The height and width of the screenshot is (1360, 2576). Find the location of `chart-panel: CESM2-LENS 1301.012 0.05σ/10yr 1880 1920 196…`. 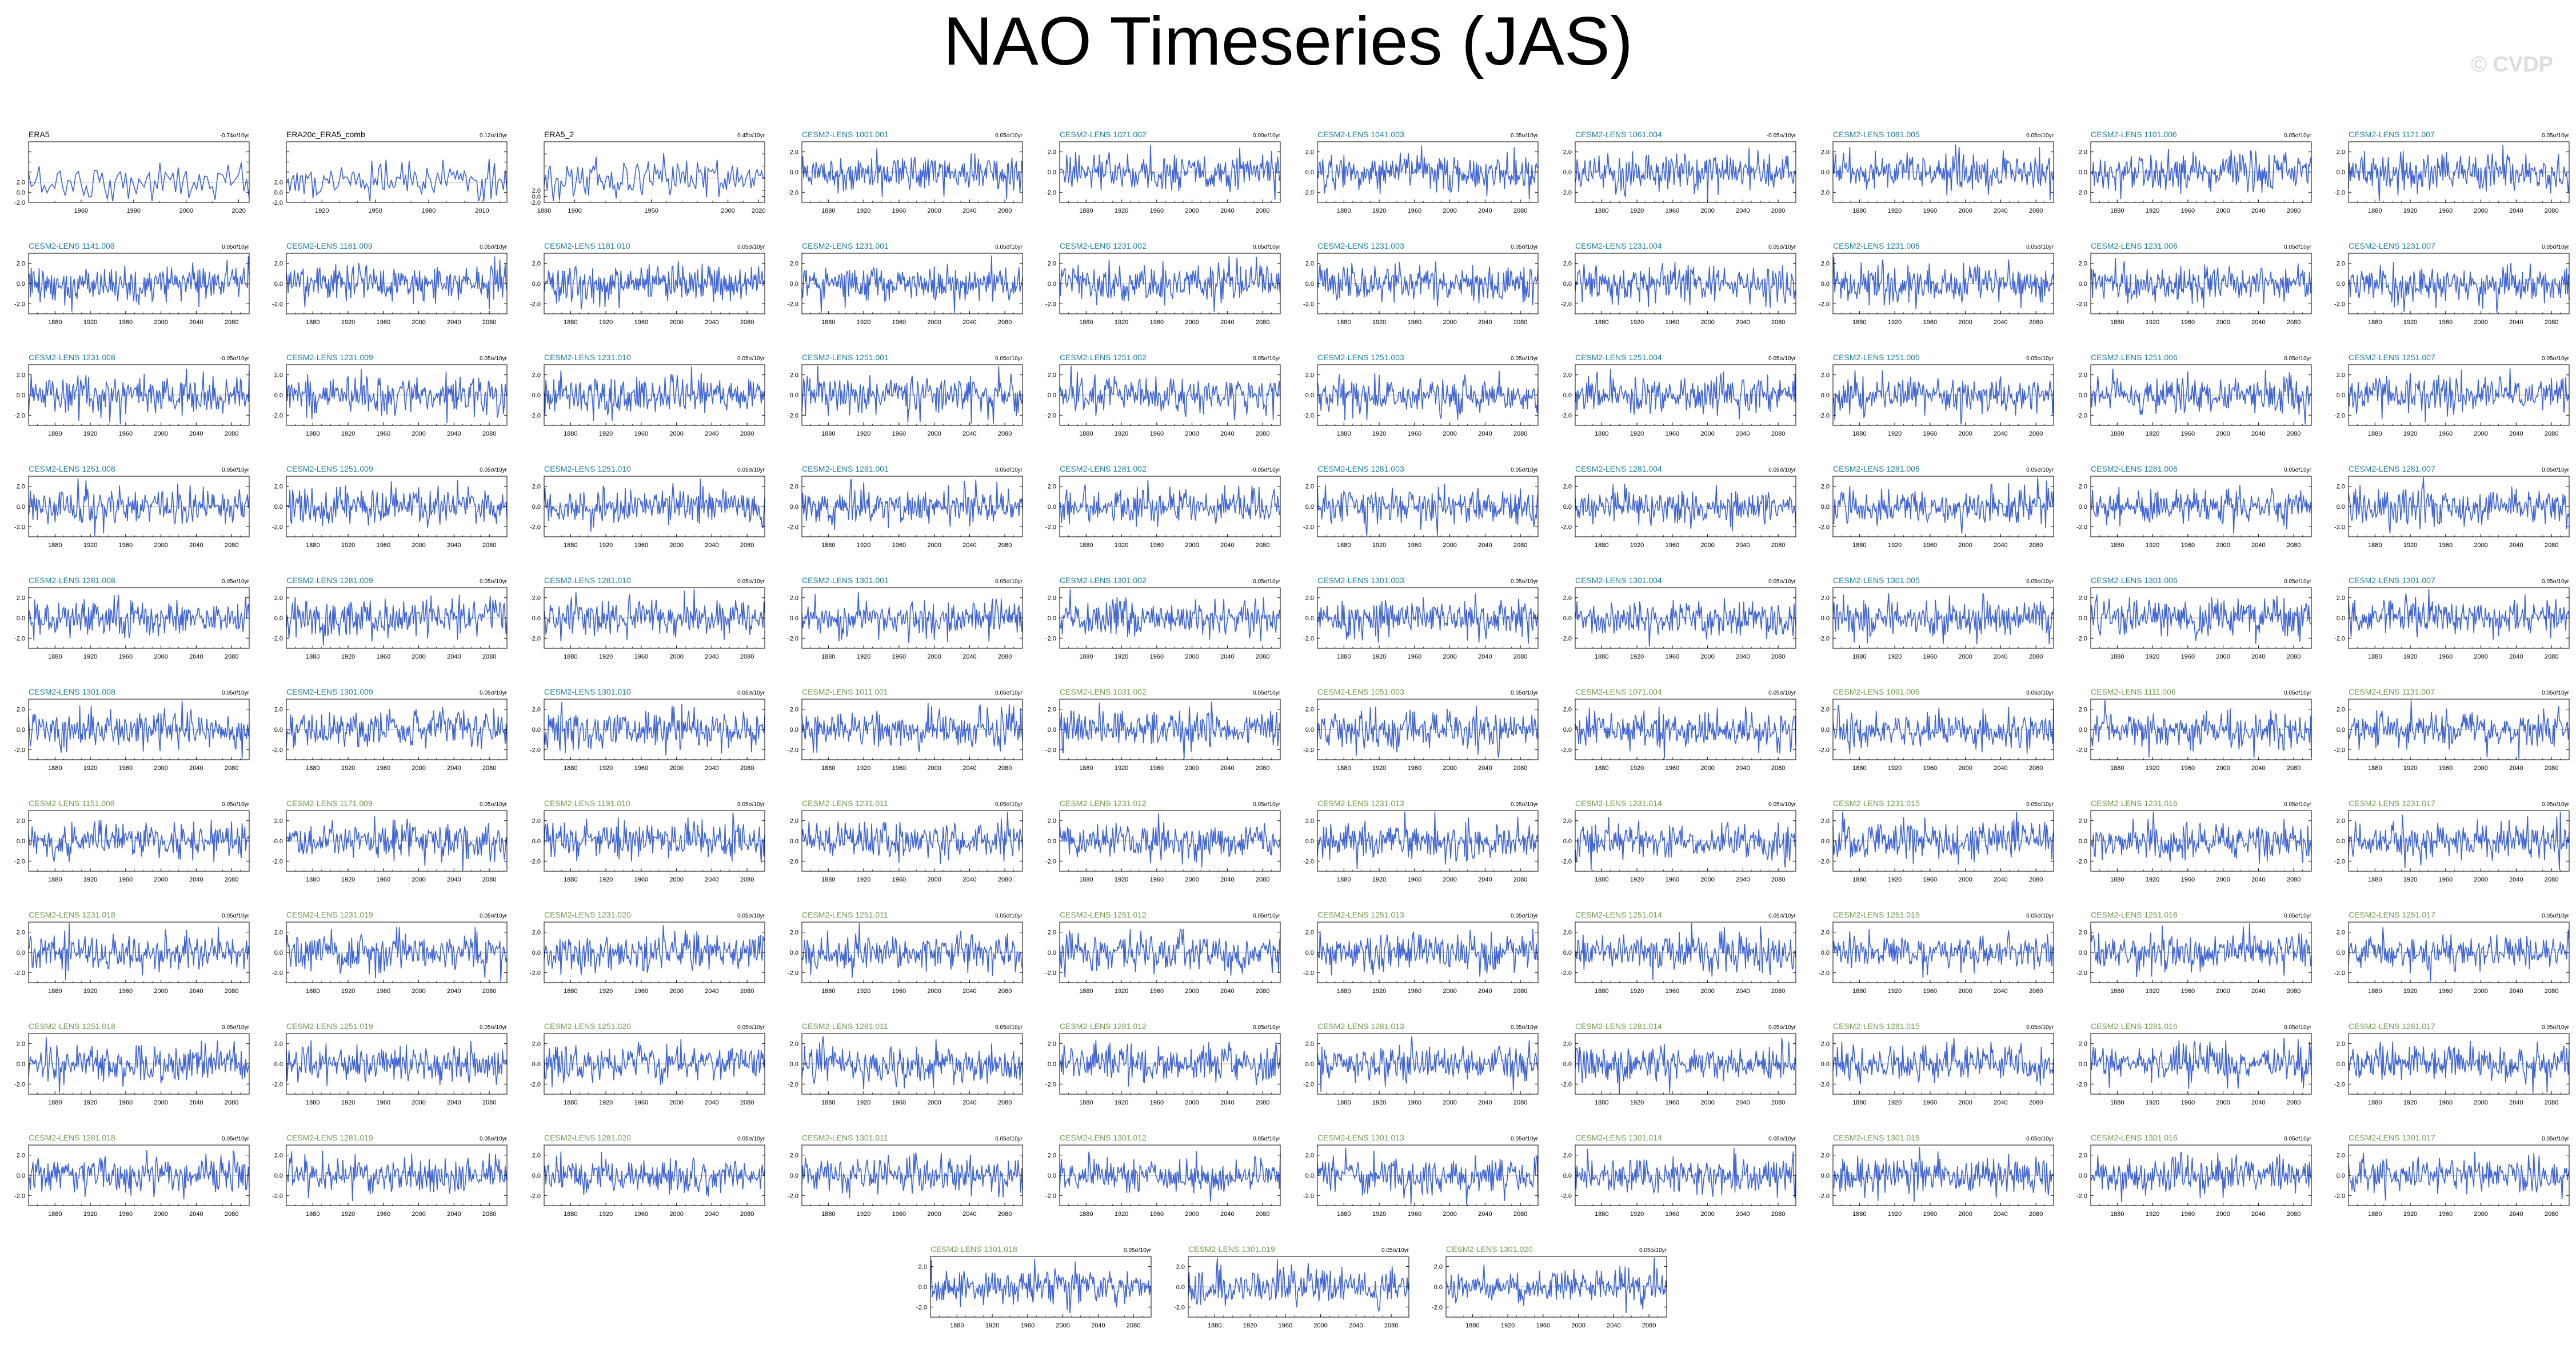

chart-panel: CESM2-LENS 1301.012 0.05σ/10yr 1880 1920 196… is located at coordinates (1163, 1175).